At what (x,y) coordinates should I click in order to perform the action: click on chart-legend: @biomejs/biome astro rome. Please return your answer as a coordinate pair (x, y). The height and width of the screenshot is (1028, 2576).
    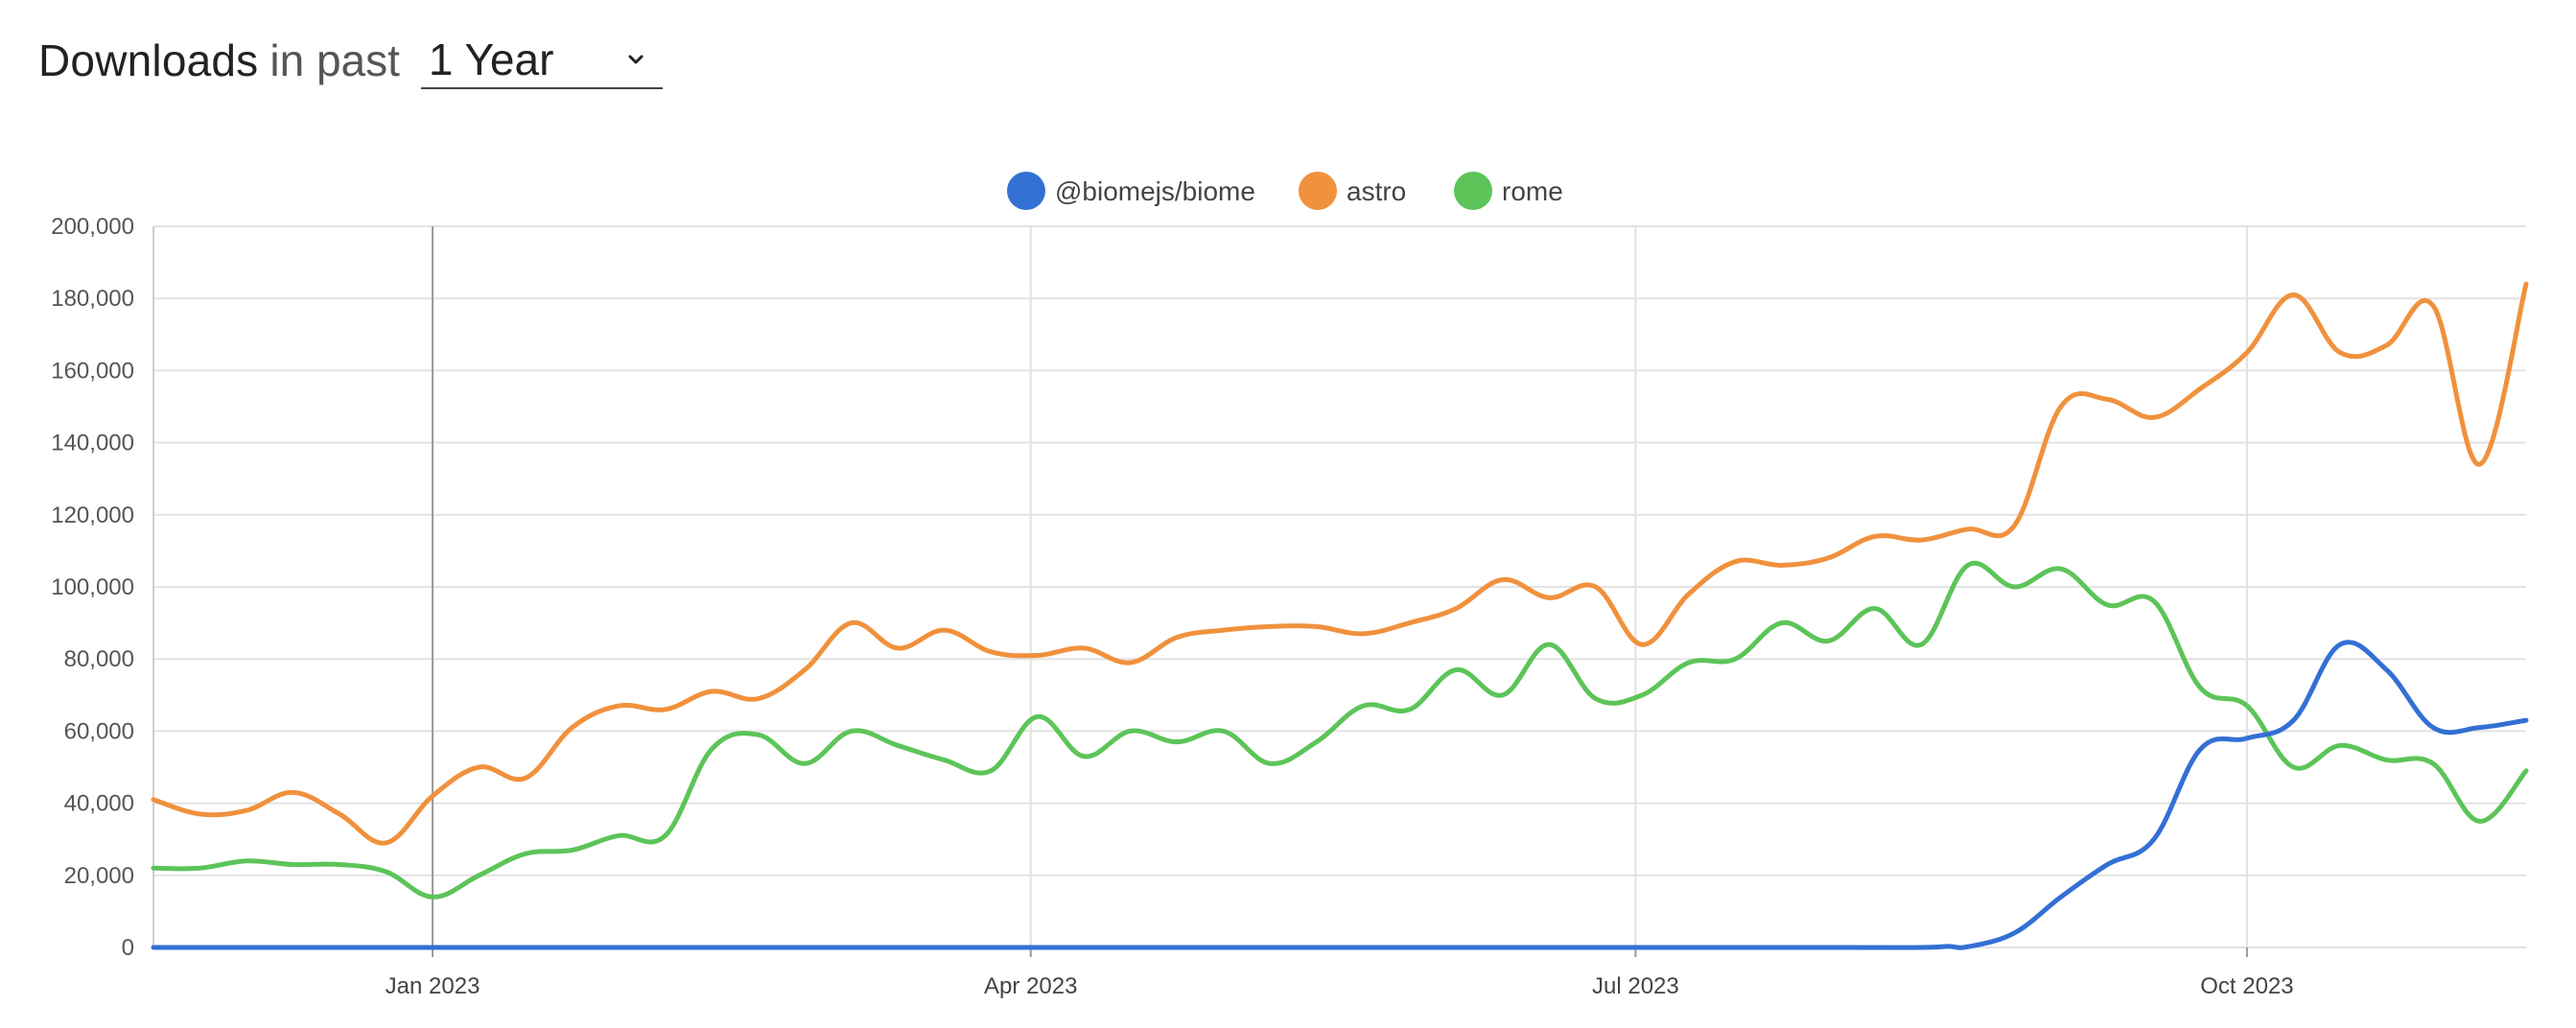
    Looking at the image, I should click on (1285, 191).